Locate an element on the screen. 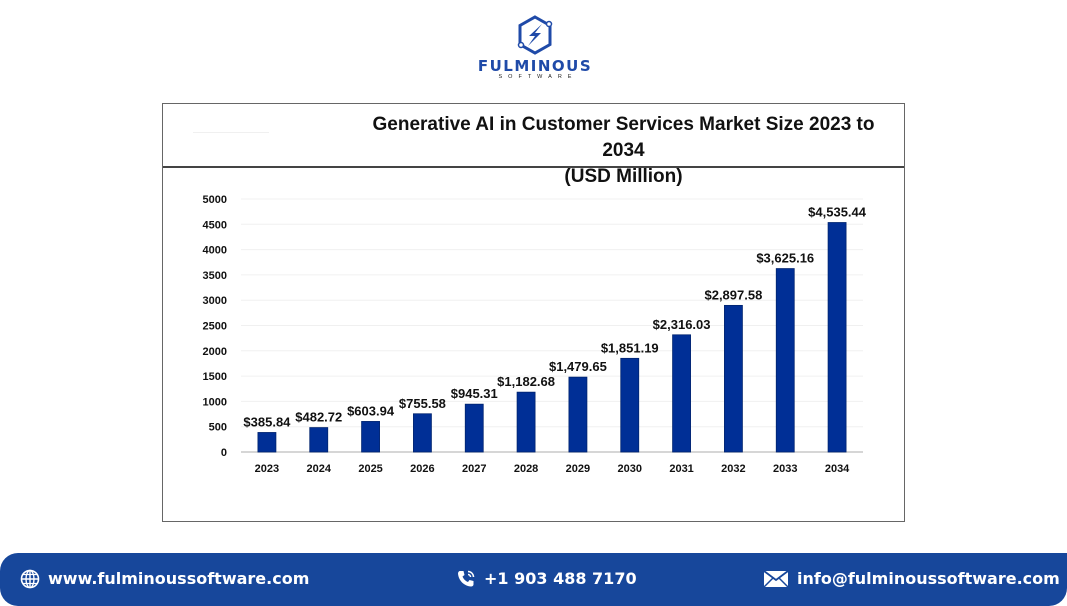 This screenshot has height=606, width=1067. footer-phone: +1 903 488 7170 is located at coordinates (546, 579).